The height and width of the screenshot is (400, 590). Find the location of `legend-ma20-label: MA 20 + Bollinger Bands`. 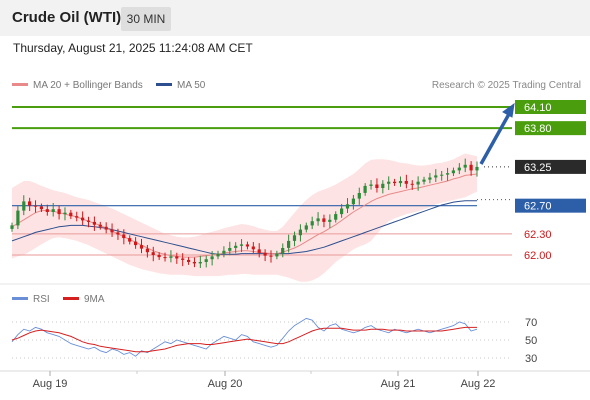

legend-ma20-label: MA 20 + Bollinger Bands is located at coordinates (88, 85).